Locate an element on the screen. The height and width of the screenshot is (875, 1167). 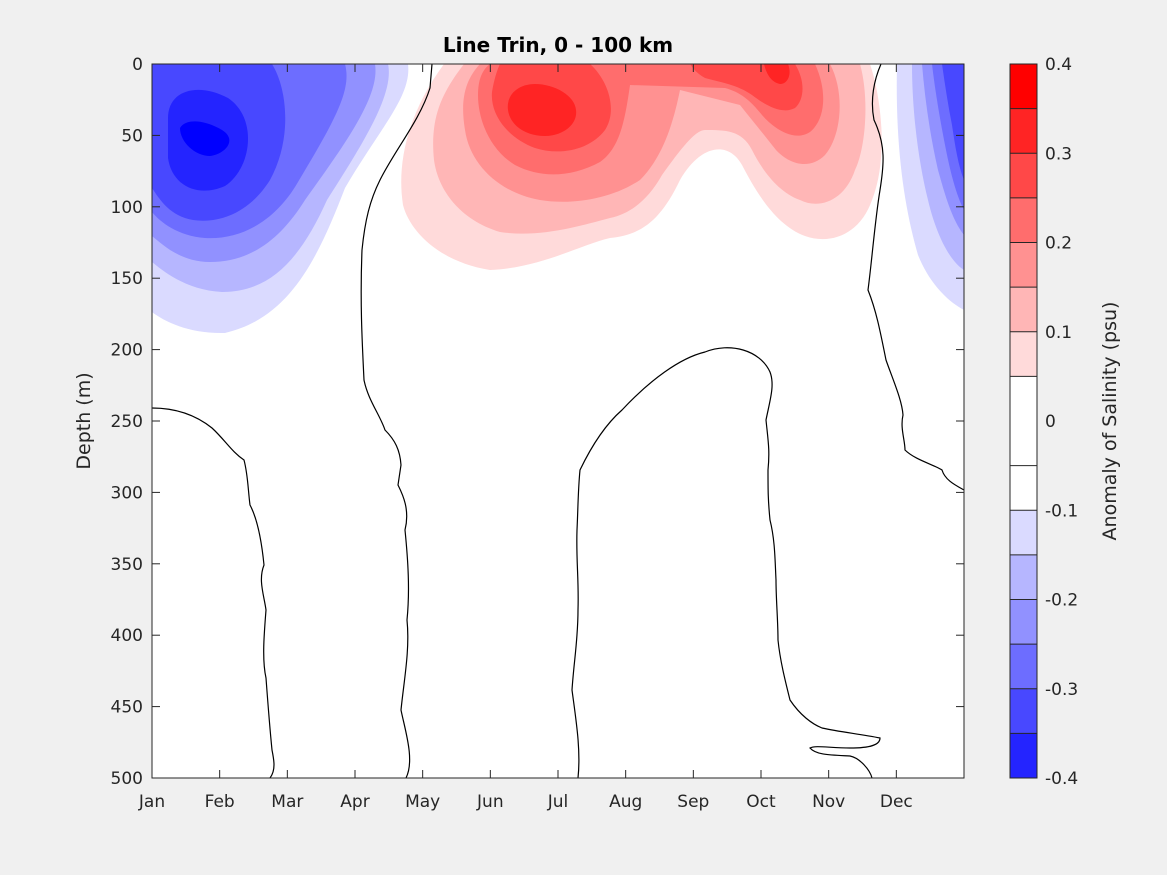
y-axis-label: Depth (m) is located at coordinates (84, 420).